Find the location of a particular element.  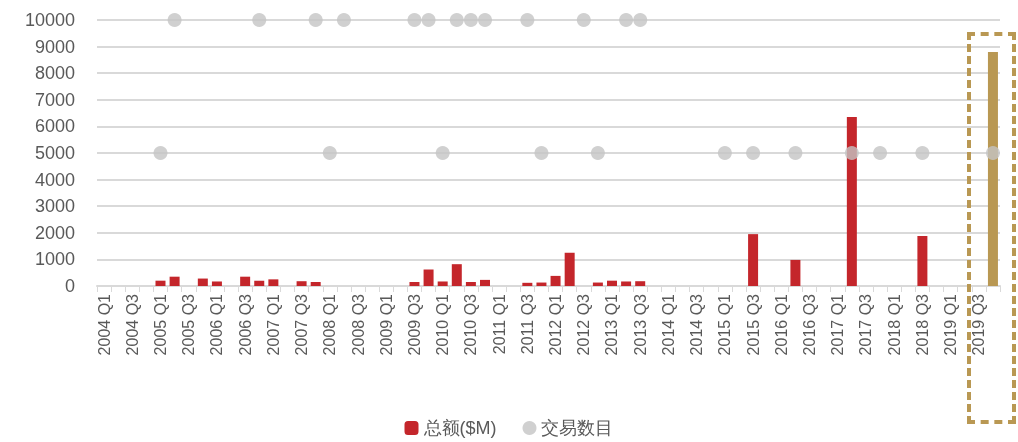

x-tick-label: 2006 Q1 is located at coordinates (217, 324).